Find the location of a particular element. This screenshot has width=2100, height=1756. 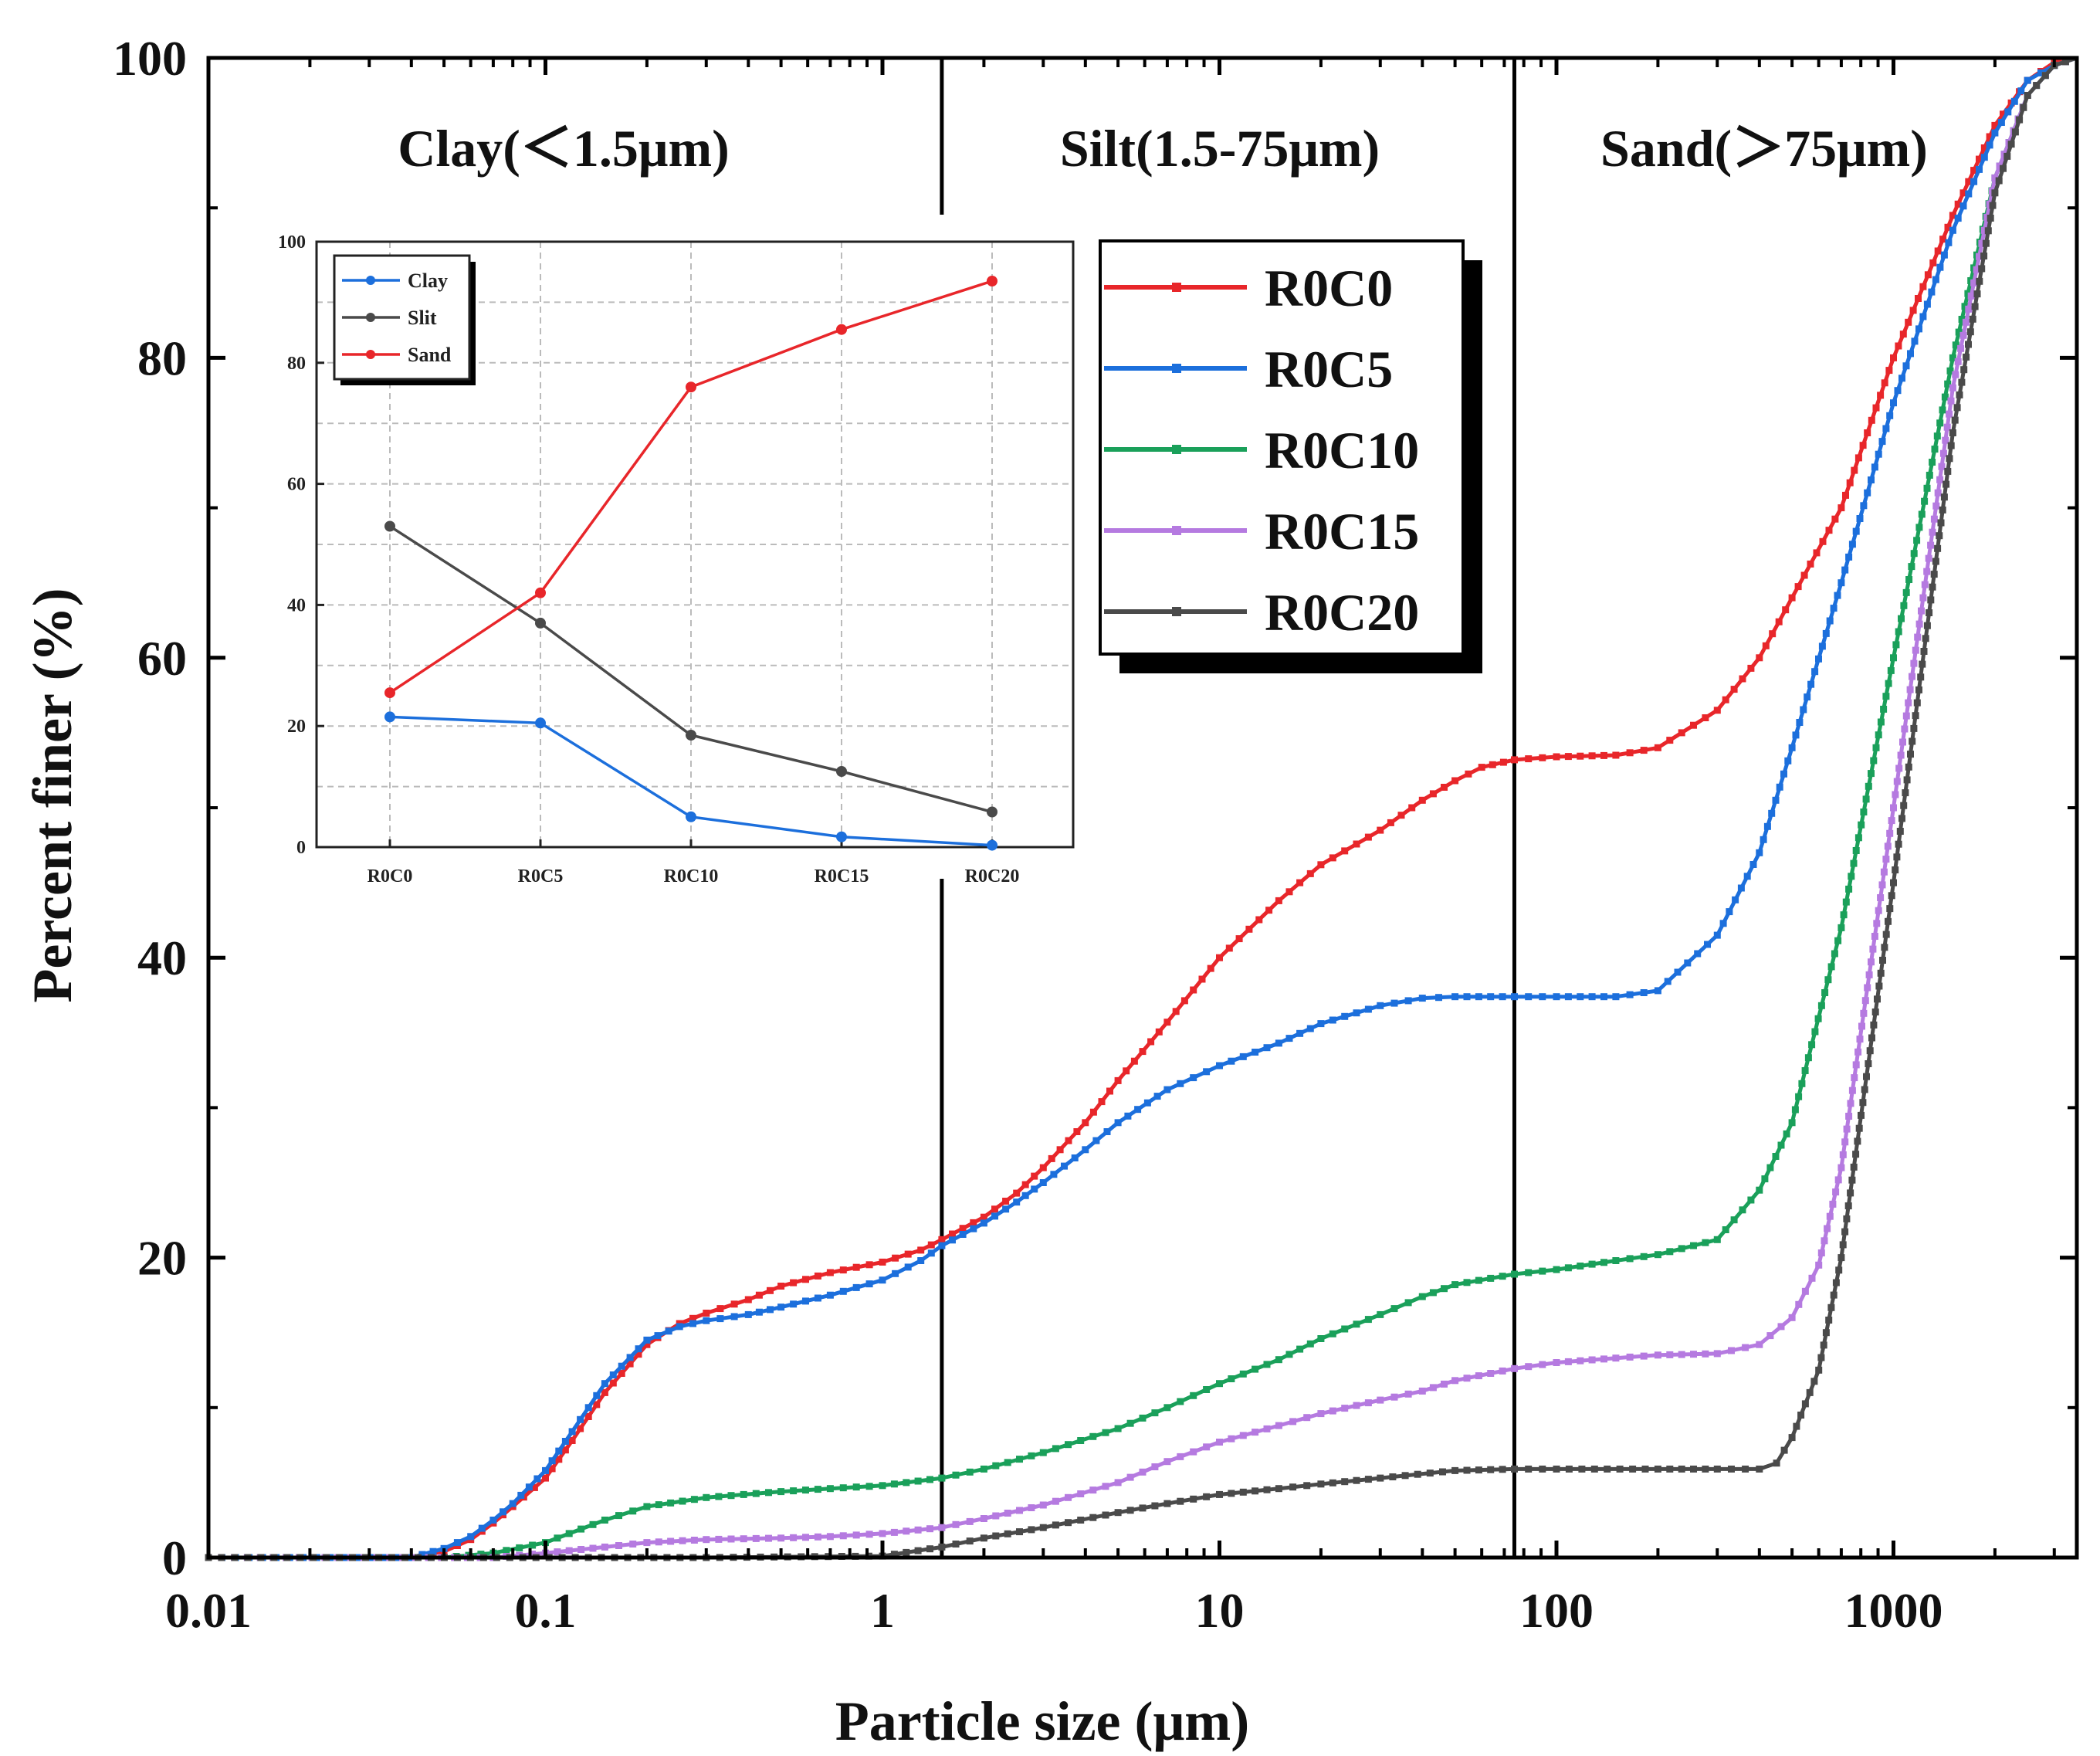

x-tick-label: 1 is located at coordinates (882, 1610).